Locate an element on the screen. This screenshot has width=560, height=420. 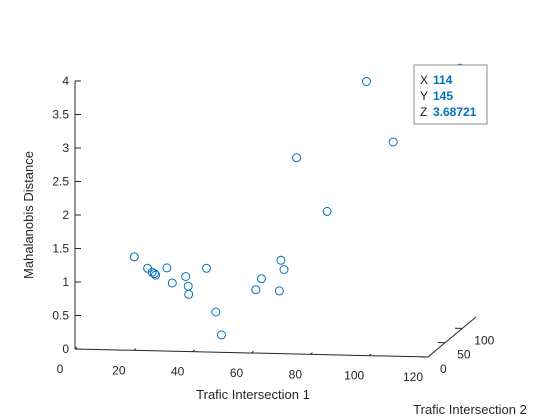
data-tip-x-value: 114 is located at coordinates (443, 80).